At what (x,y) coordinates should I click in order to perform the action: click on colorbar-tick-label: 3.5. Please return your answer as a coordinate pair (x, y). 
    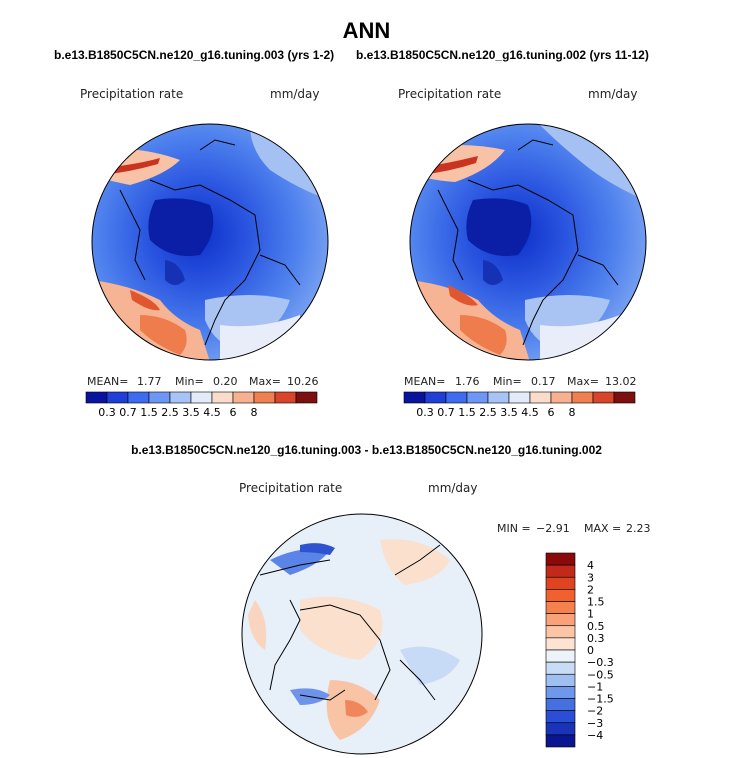
    Looking at the image, I should click on (191, 412).